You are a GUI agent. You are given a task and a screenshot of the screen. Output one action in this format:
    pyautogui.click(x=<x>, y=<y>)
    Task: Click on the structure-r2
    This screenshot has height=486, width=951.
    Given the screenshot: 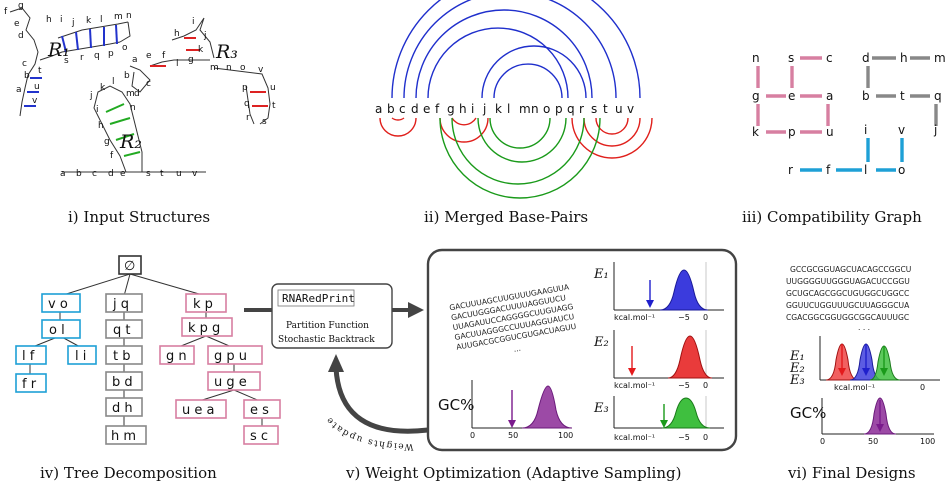 What is the action you would take?
    pyautogui.click(x=134, y=129)
    